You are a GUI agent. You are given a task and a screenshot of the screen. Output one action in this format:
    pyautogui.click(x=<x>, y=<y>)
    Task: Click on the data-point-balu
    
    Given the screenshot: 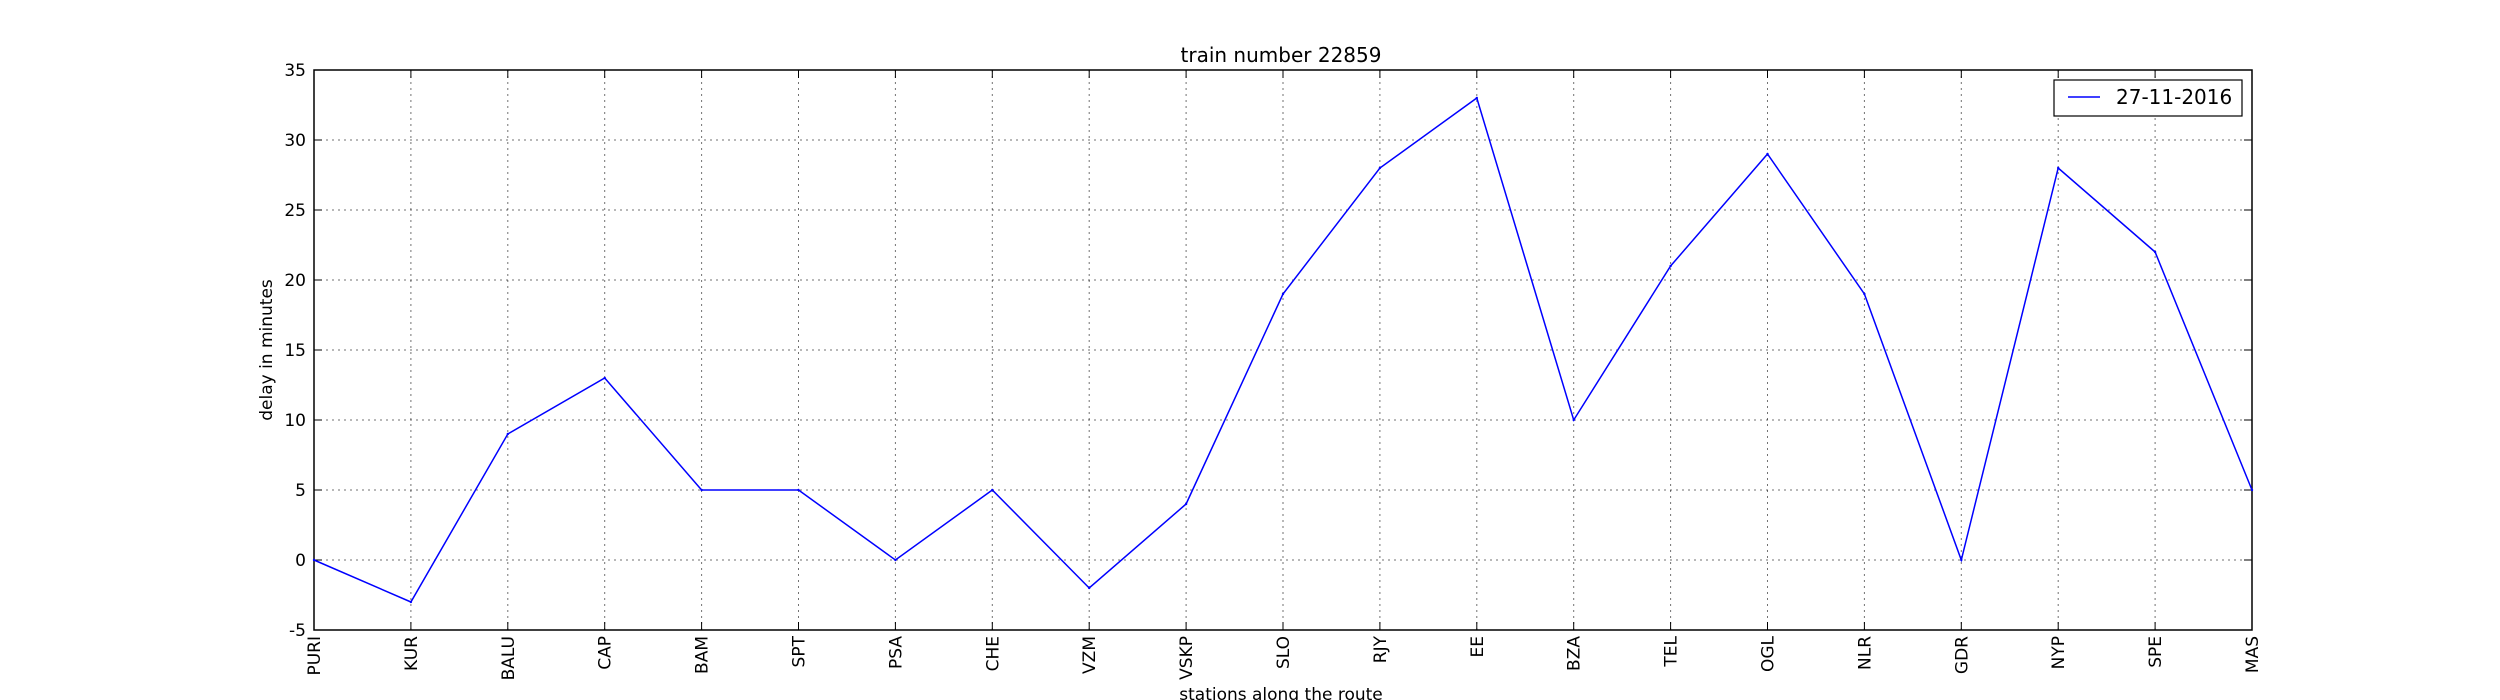 What is the action you would take?
    pyautogui.click(x=507, y=434)
    